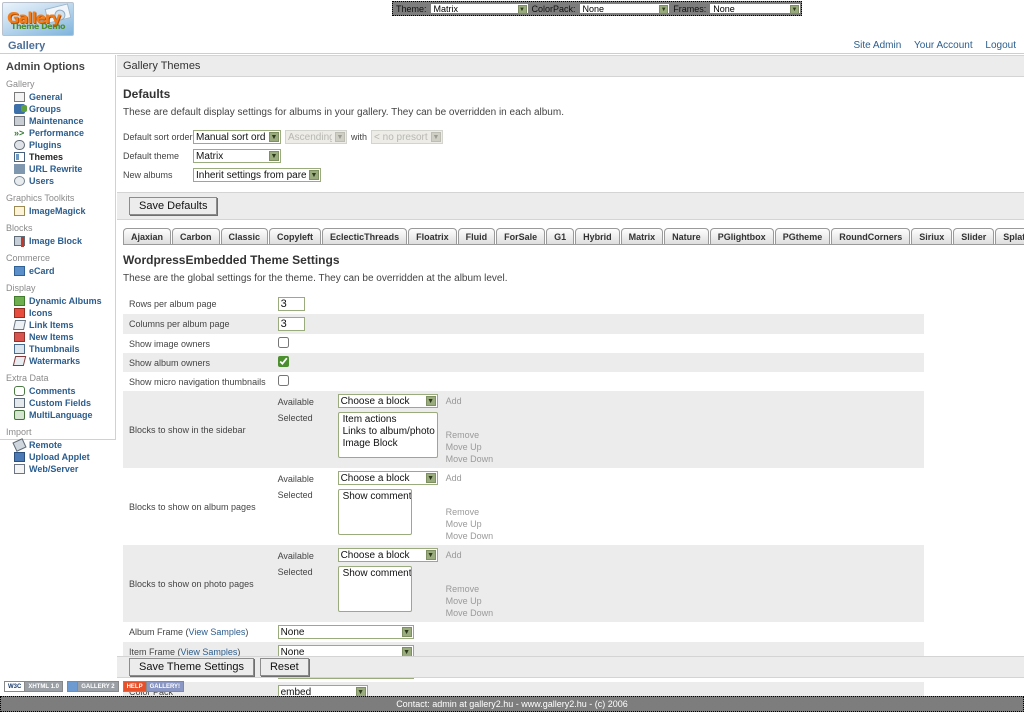 The height and width of the screenshot is (713, 1024). What do you see at coordinates (432, 236) in the screenshot?
I see `tab-floatrix: Floatrix` at bounding box center [432, 236].